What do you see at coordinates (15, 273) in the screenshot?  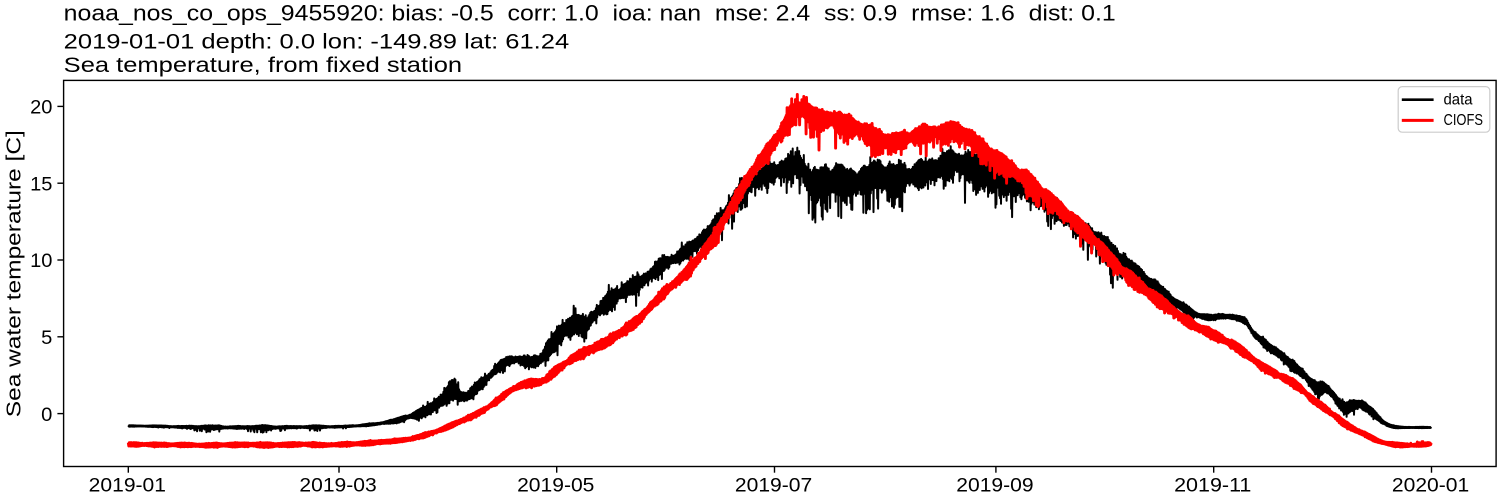 I see `svg-text: Sea water temperature [C]` at bounding box center [15, 273].